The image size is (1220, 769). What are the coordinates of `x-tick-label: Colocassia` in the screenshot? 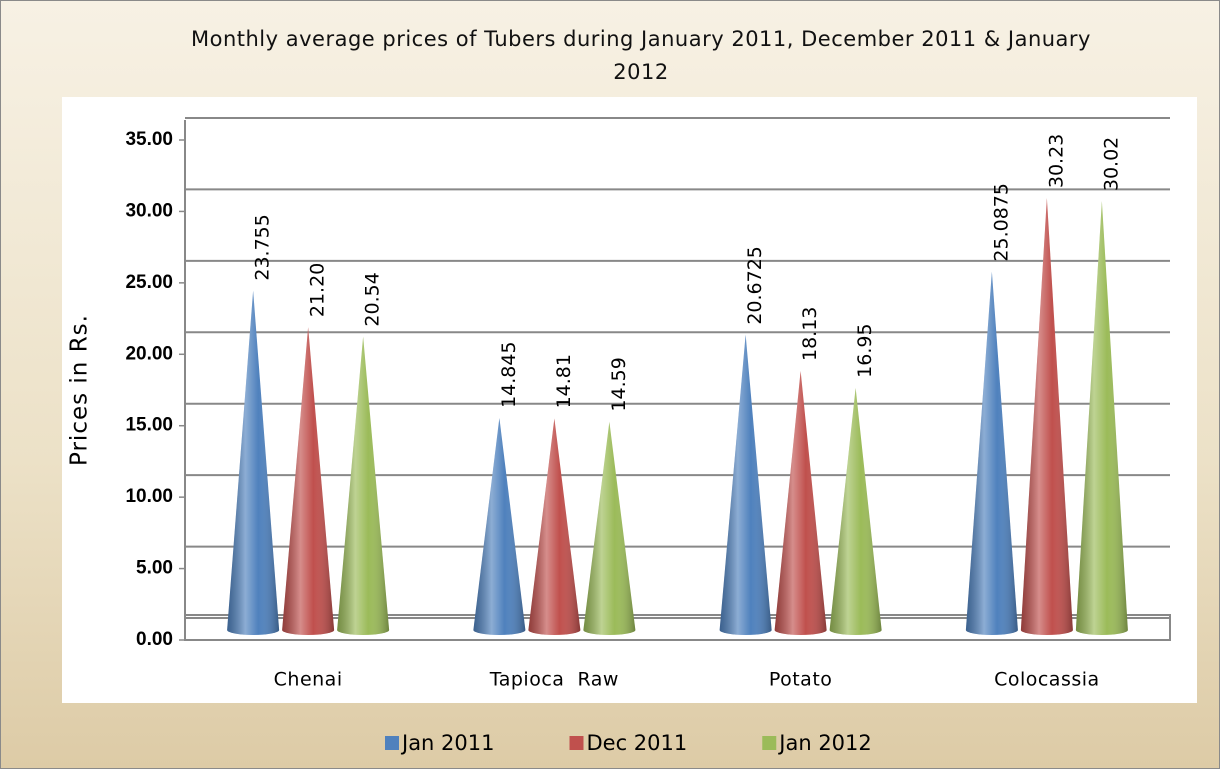 It's located at (1047, 680).